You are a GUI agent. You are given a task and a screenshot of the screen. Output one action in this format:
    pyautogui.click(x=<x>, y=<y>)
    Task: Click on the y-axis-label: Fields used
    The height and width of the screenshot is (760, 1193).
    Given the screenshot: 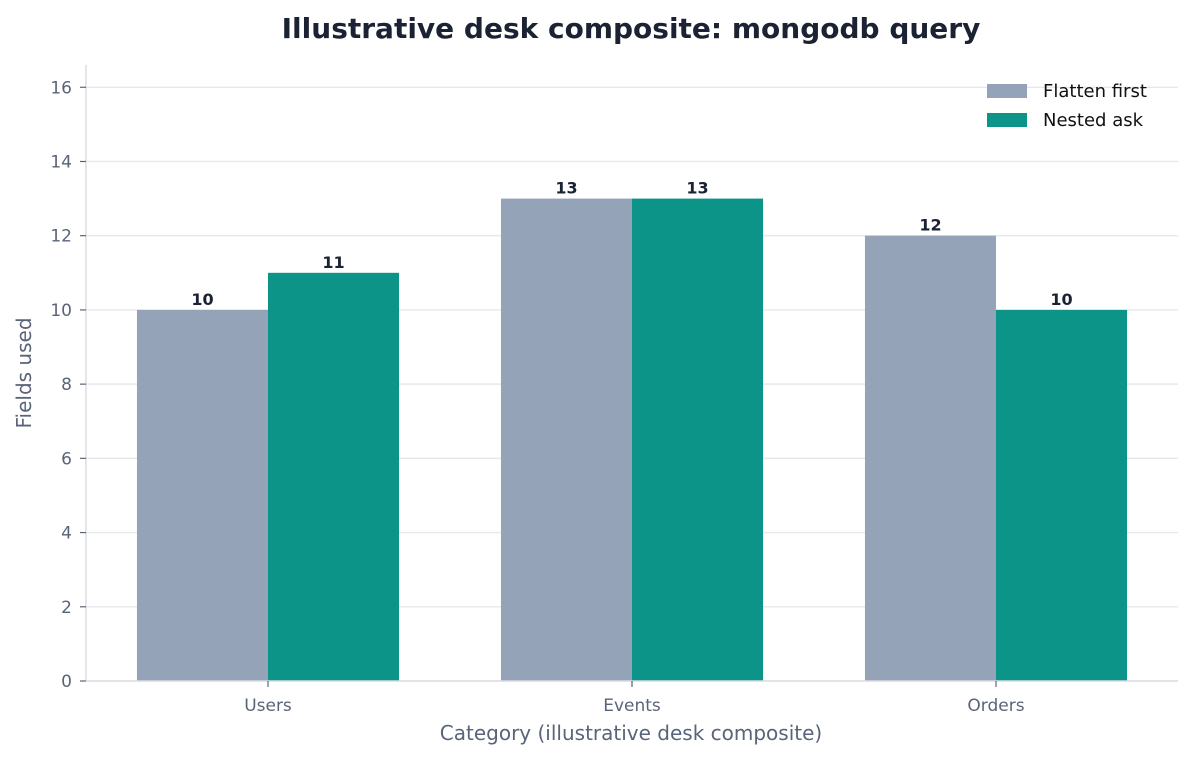 What is the action you would take?
    pyautogui.click(x=24, y=372)
    